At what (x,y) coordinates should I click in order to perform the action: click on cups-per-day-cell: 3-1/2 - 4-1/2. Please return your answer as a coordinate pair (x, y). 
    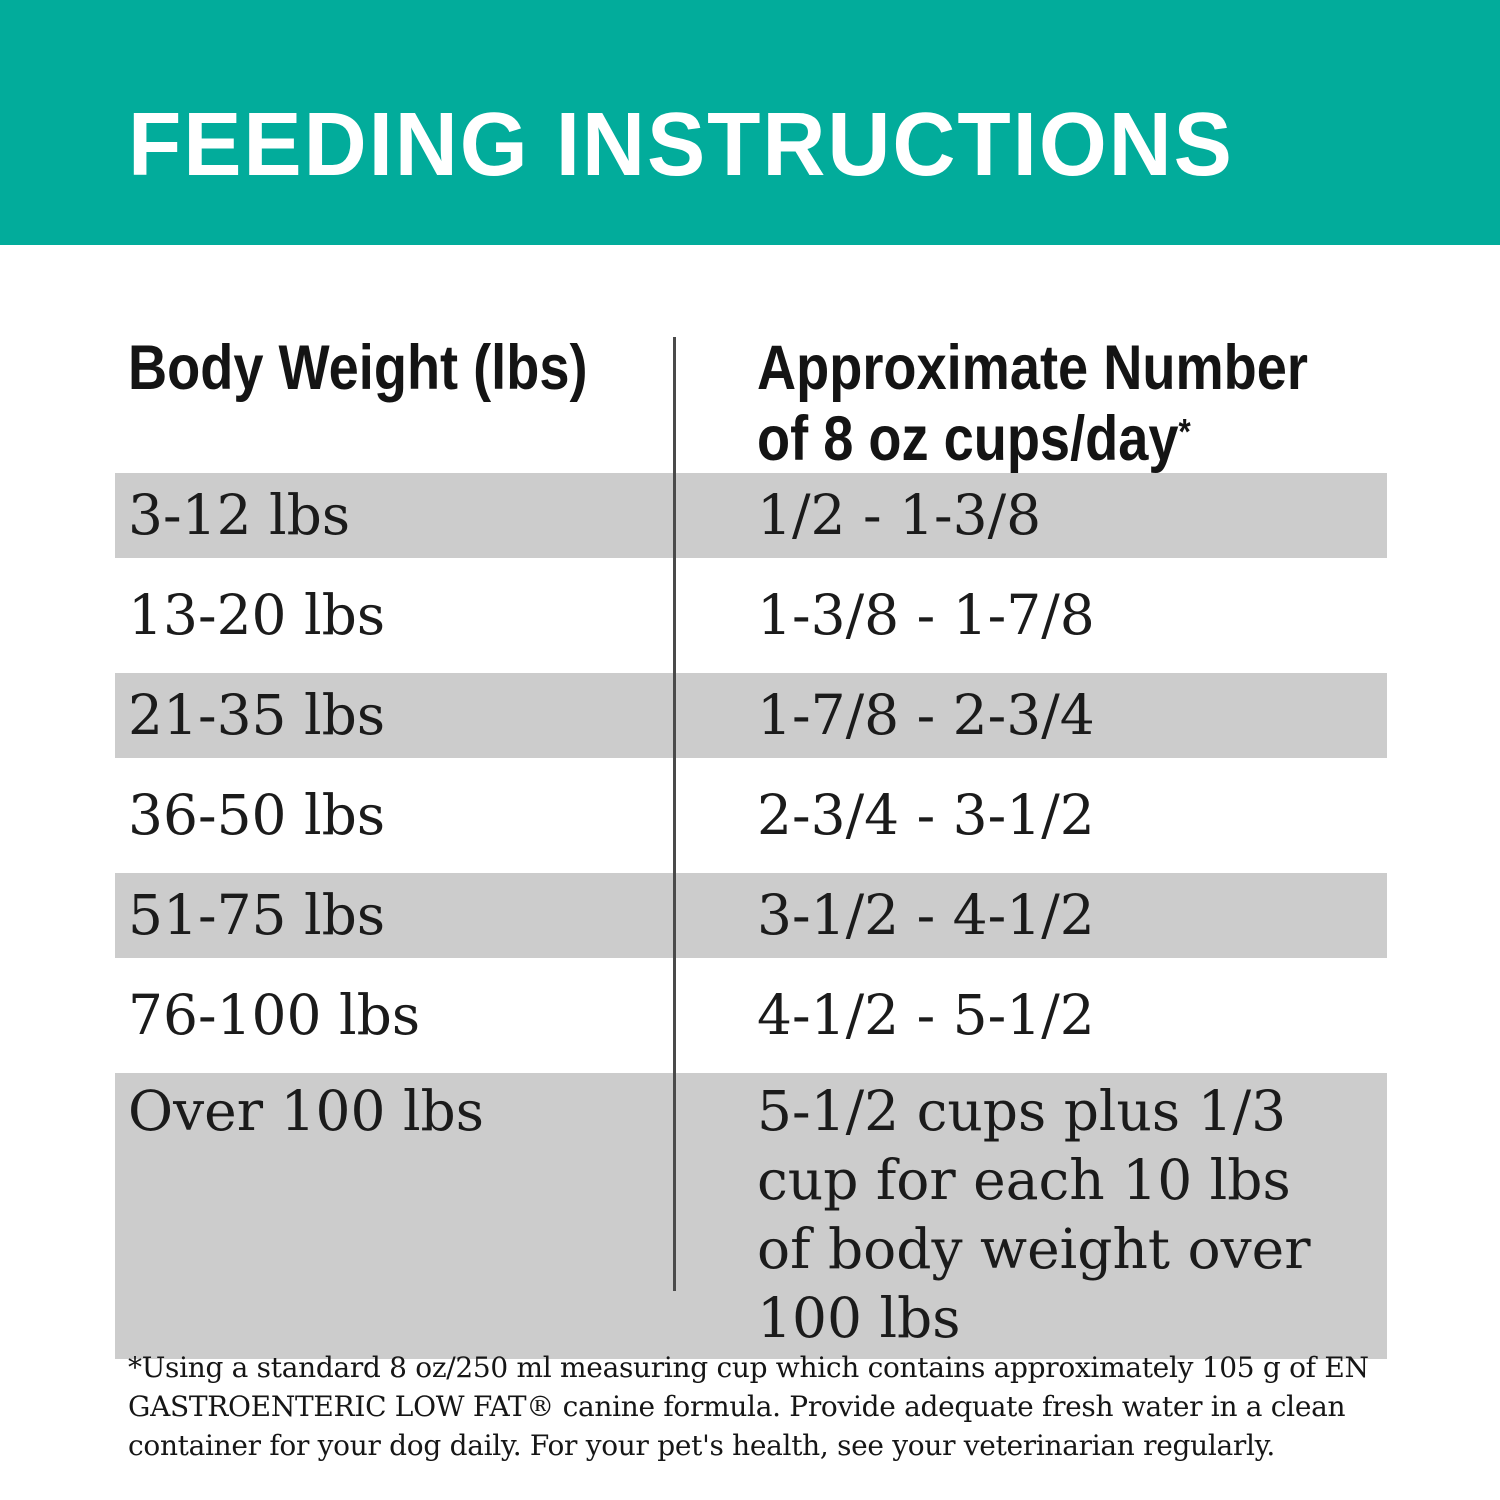
    Looking at the image, I should click on (926, 915).